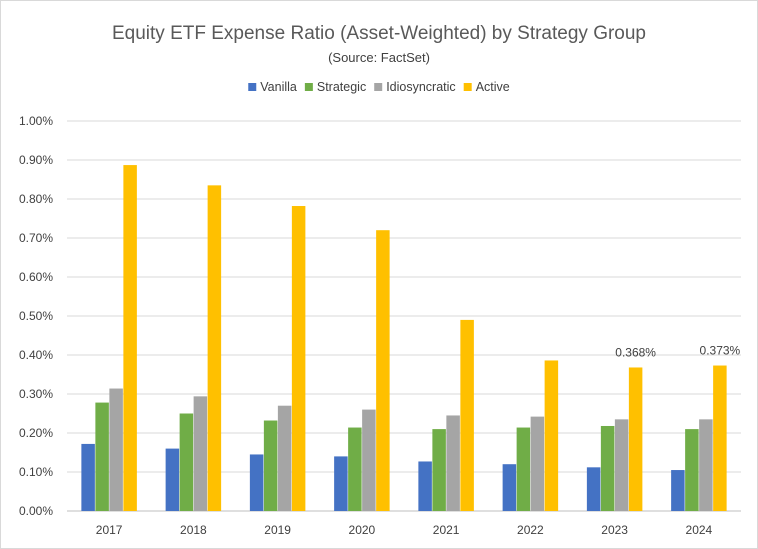 This screenshot has height=549, width=758. Describe the element at coordinates (355, 469) in the screenshot. I see `bar-strategic-2020` at that location.